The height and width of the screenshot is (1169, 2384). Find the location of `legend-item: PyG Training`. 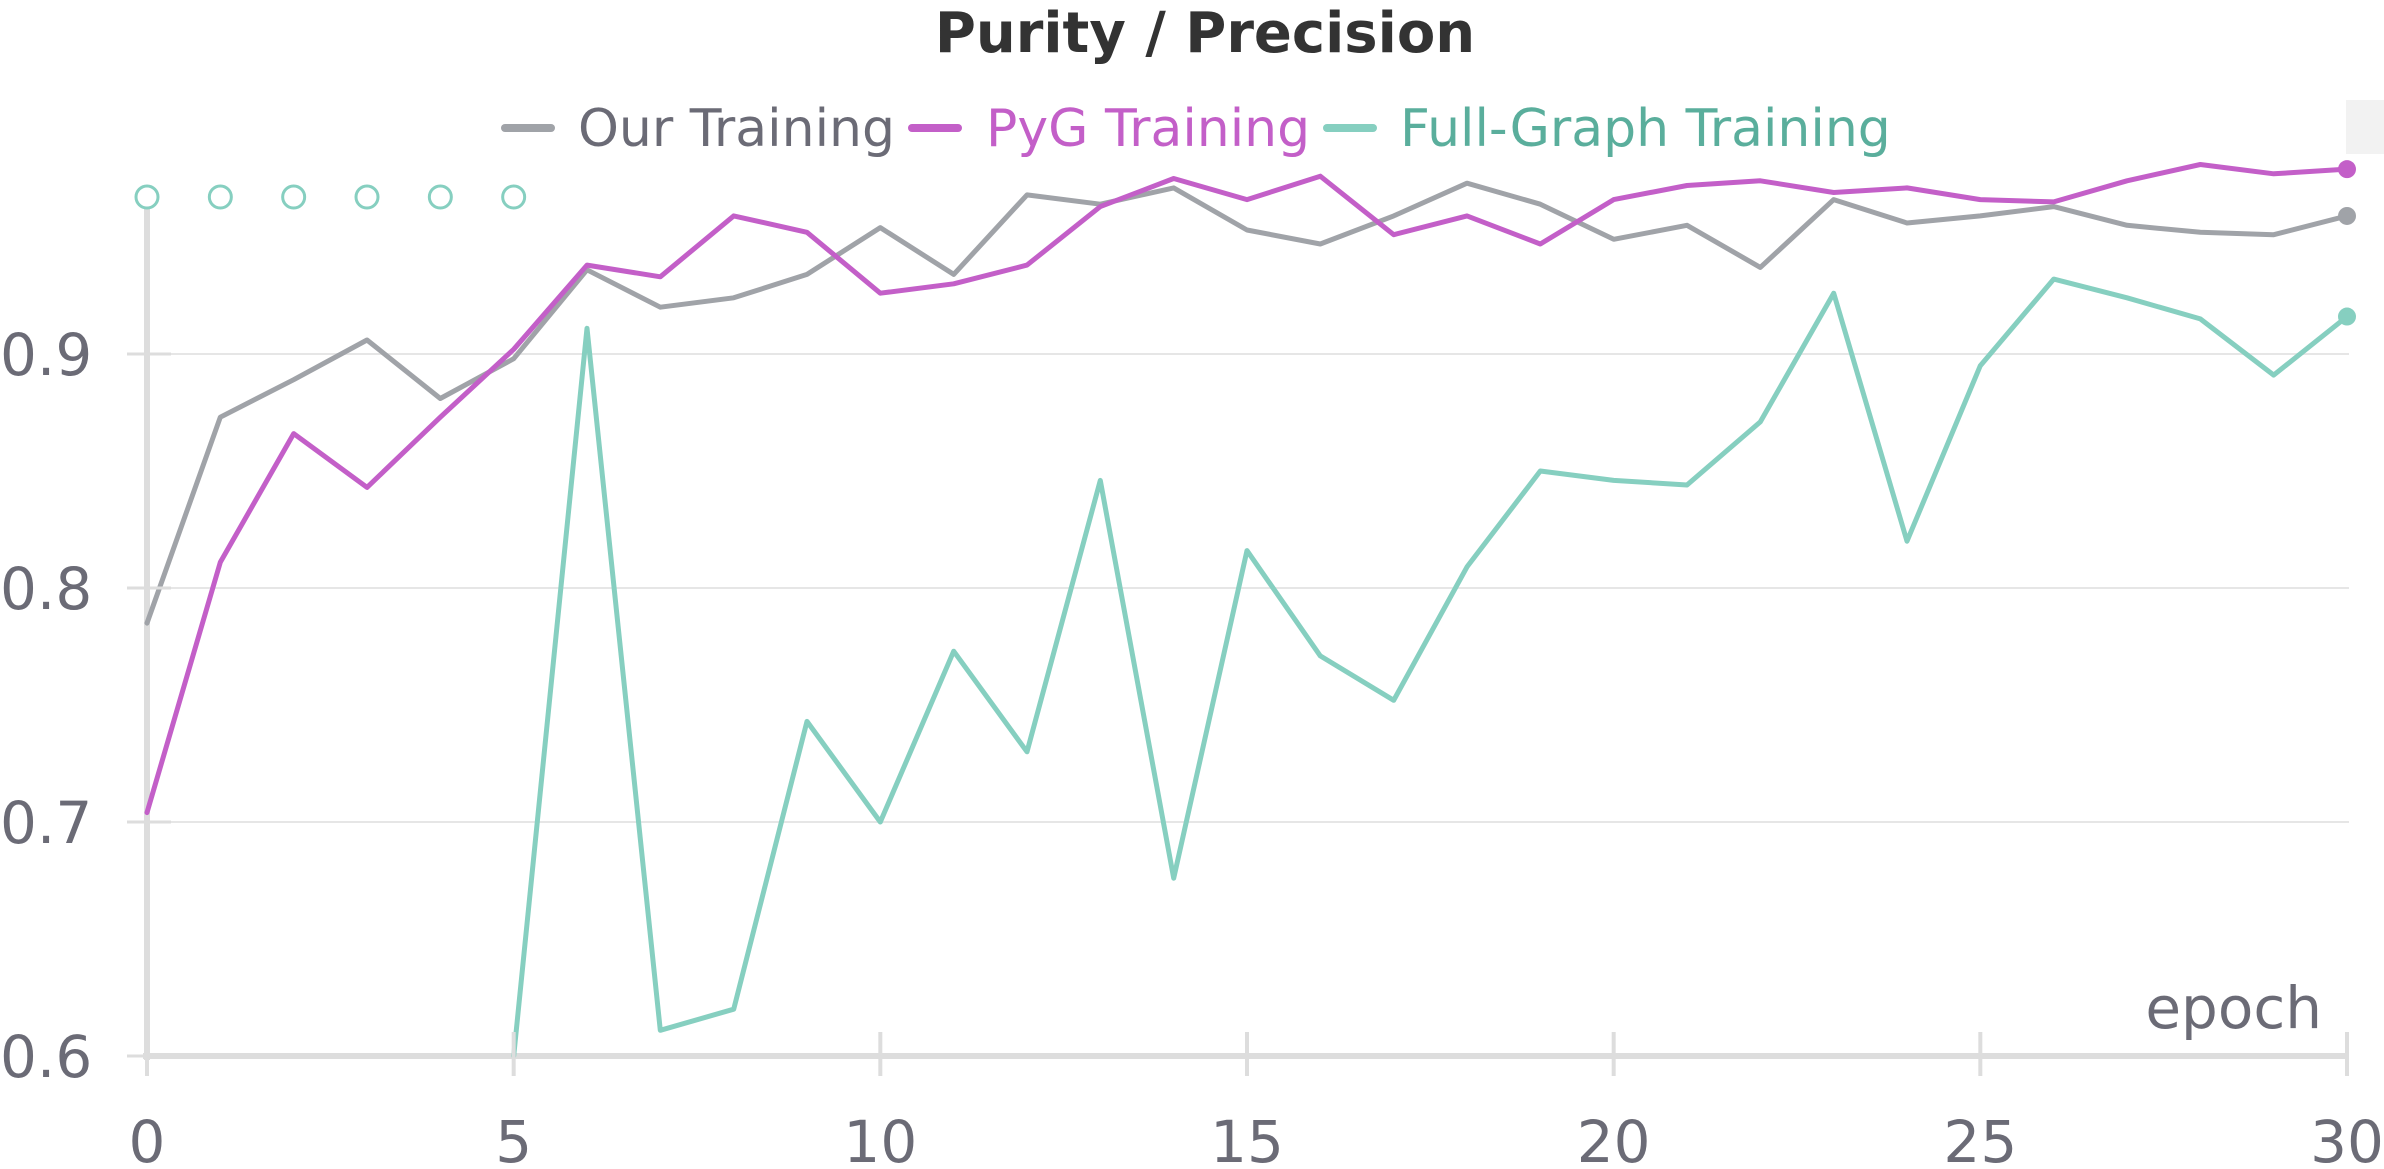

legend-item: PyG Training is located at coordinates (1109, 129).